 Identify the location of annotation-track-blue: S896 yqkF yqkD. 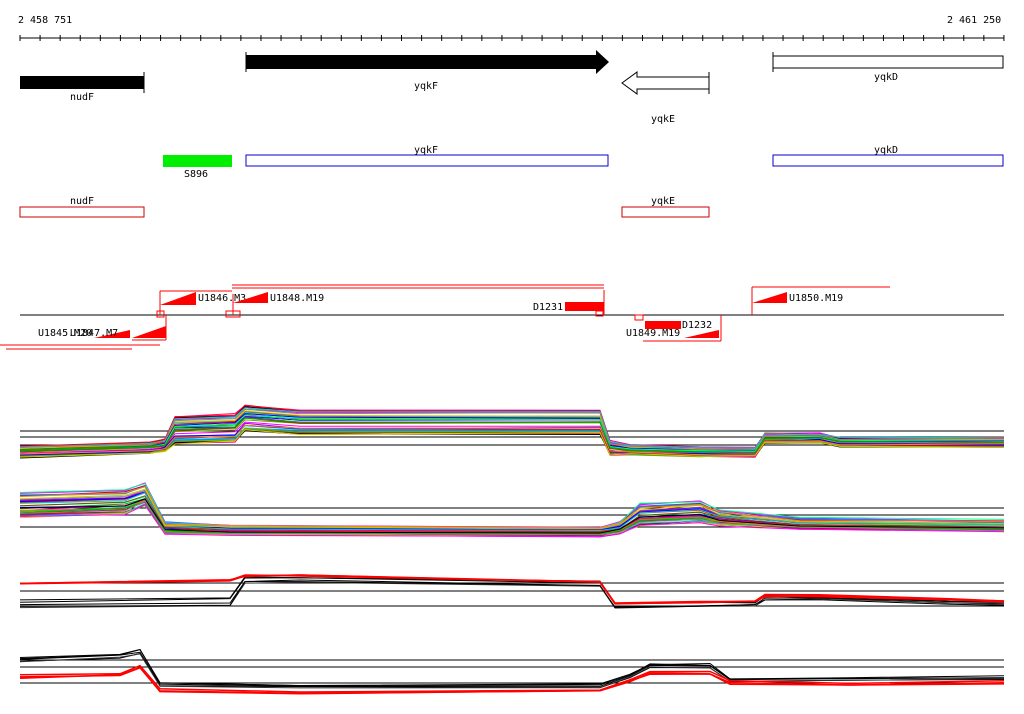
(583, 162).